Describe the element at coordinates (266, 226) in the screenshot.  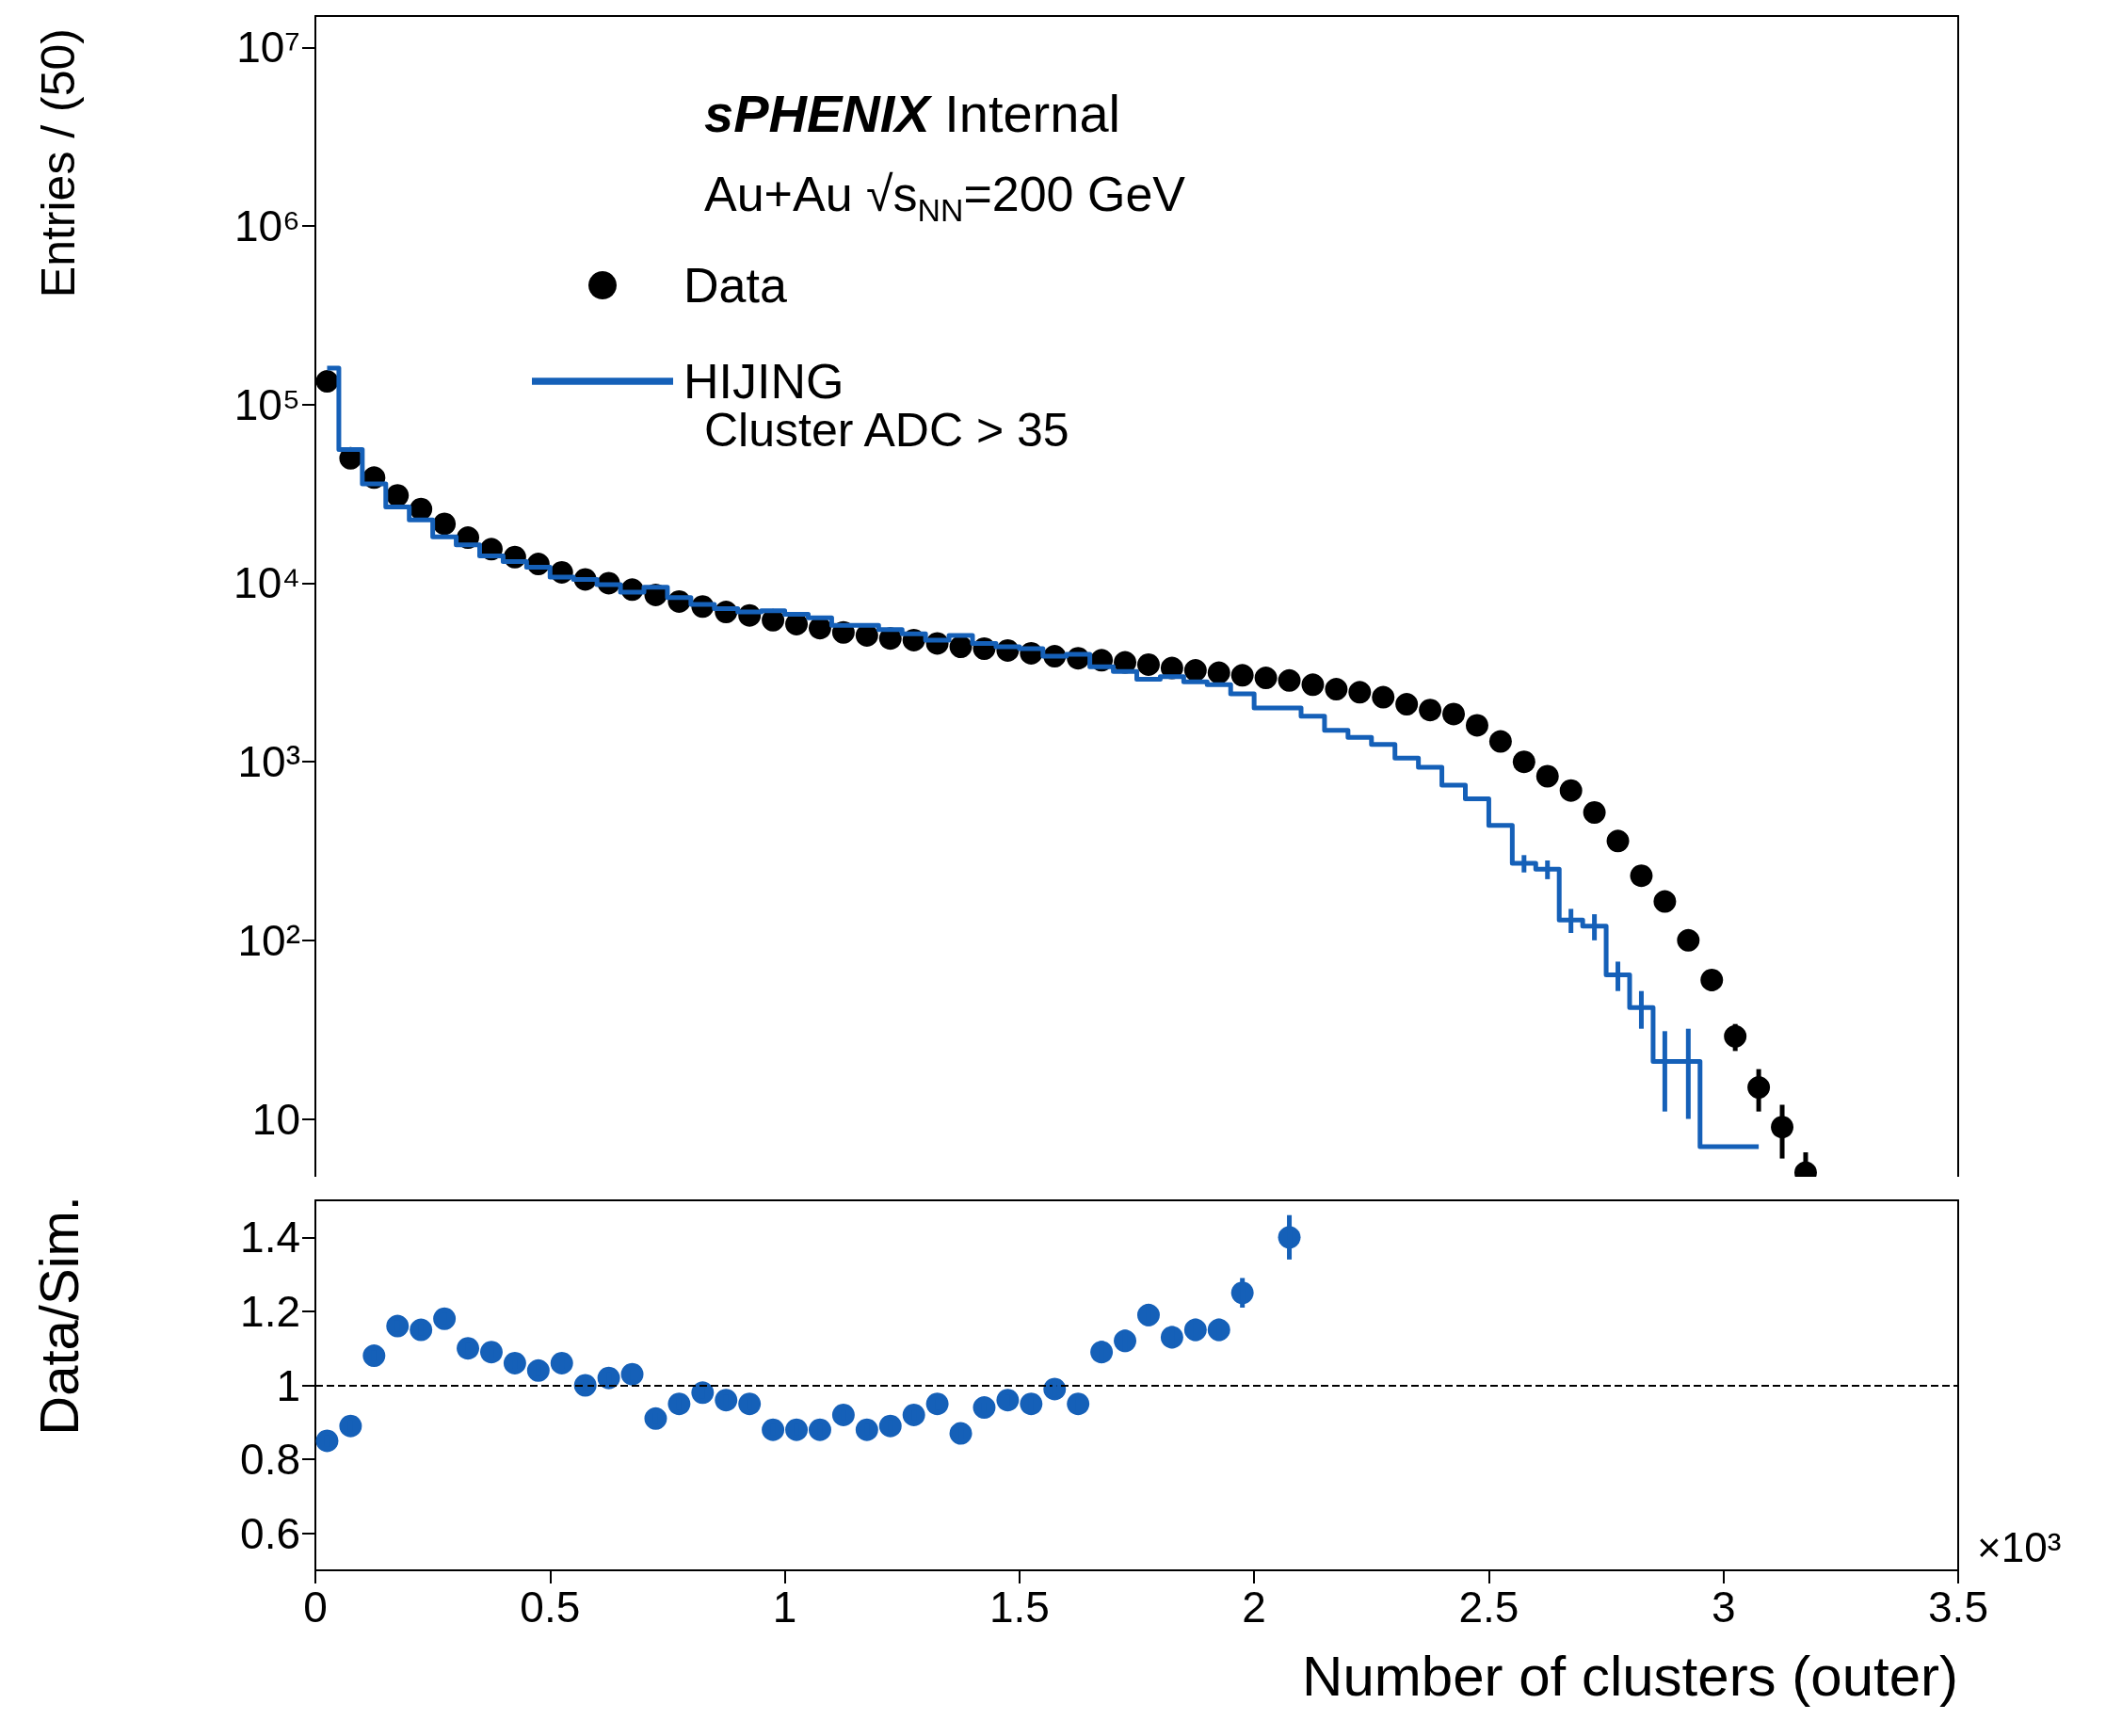
I see `y-tick-label: 10⁶` at that location.